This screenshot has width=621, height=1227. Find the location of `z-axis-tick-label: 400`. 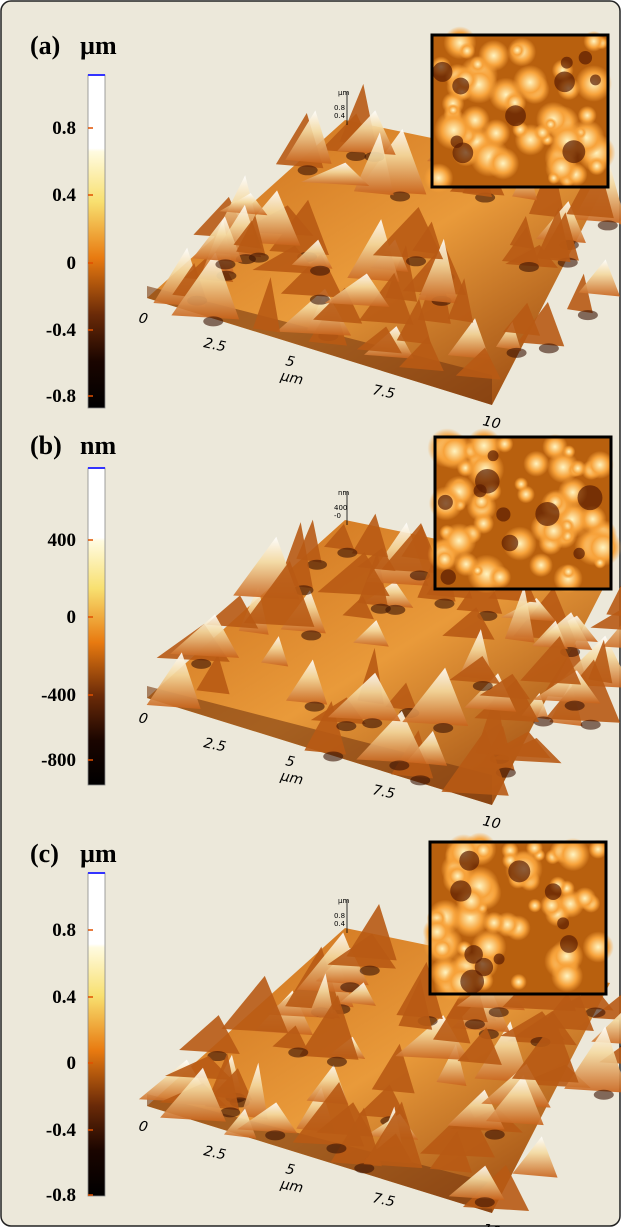

z-axis-tick-label: 400 is located at coordinates (340, 508).